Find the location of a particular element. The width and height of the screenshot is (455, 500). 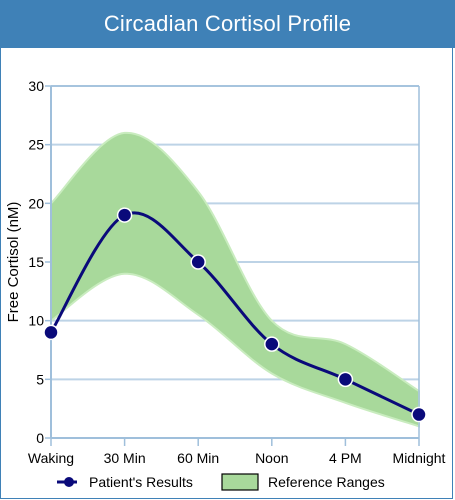

chart-title: Circadian Cortisol Profile is located at coordinates (227, 23).